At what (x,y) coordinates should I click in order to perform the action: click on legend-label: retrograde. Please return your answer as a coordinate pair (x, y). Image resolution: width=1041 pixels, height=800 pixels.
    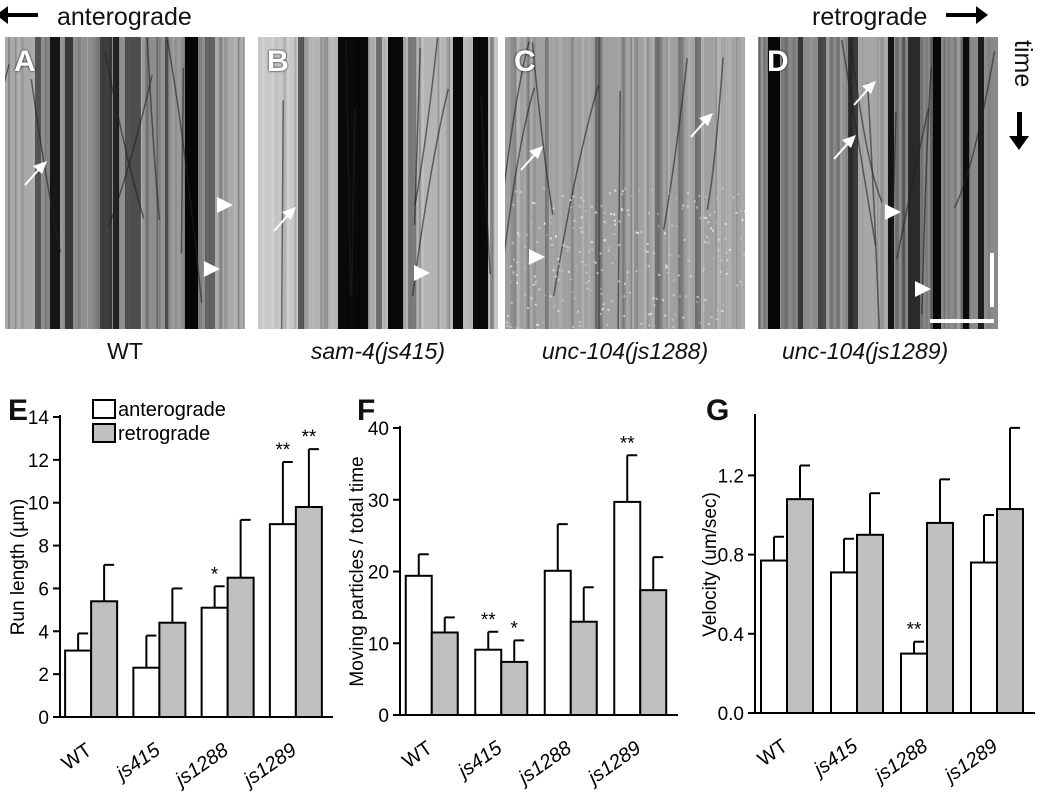
    Looking at the image, I should click on (164, 434).